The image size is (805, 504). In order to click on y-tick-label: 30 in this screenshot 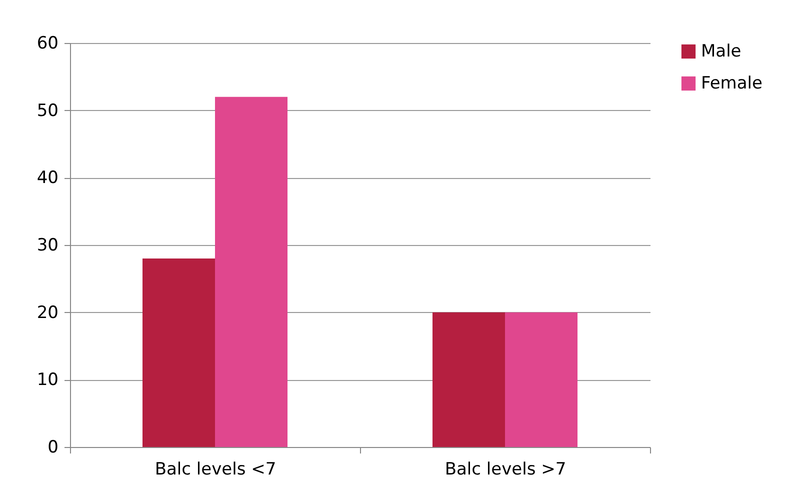, I will do `click(47, 246)`.